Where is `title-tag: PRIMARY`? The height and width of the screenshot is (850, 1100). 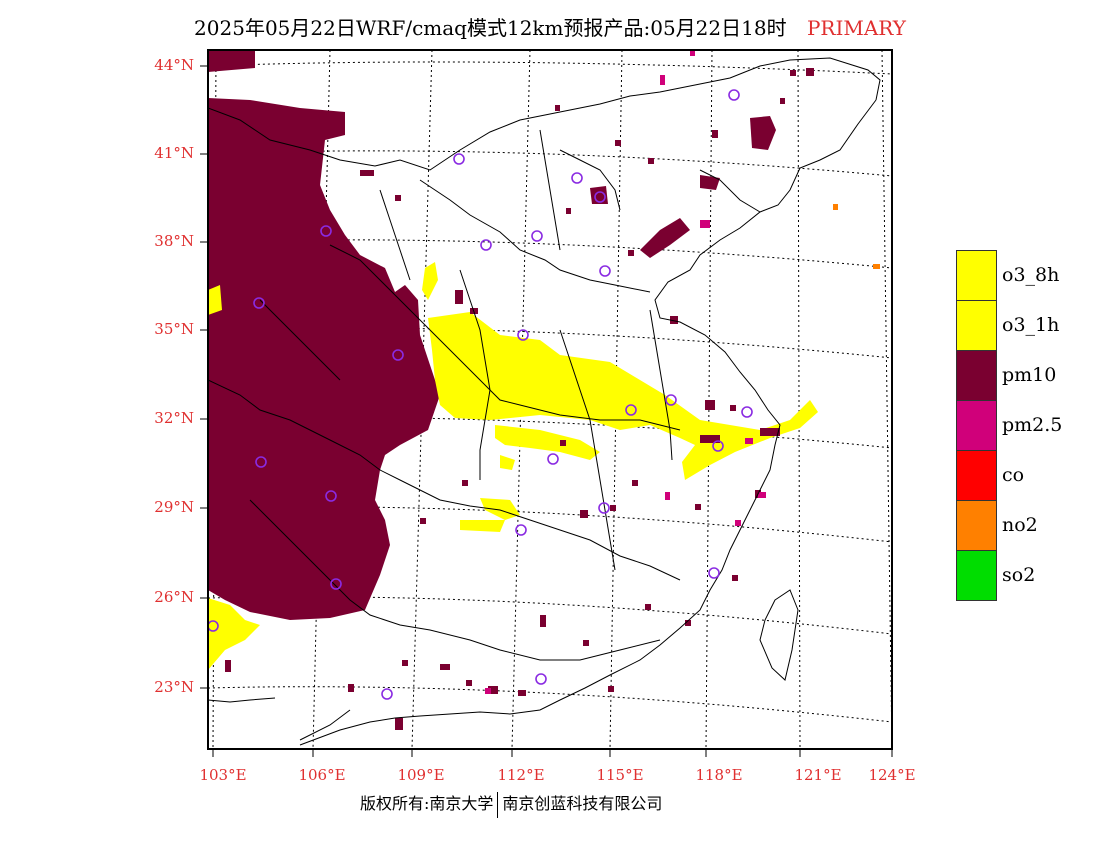
title-tag: PRIMARY is located at coordinates (856, 28).